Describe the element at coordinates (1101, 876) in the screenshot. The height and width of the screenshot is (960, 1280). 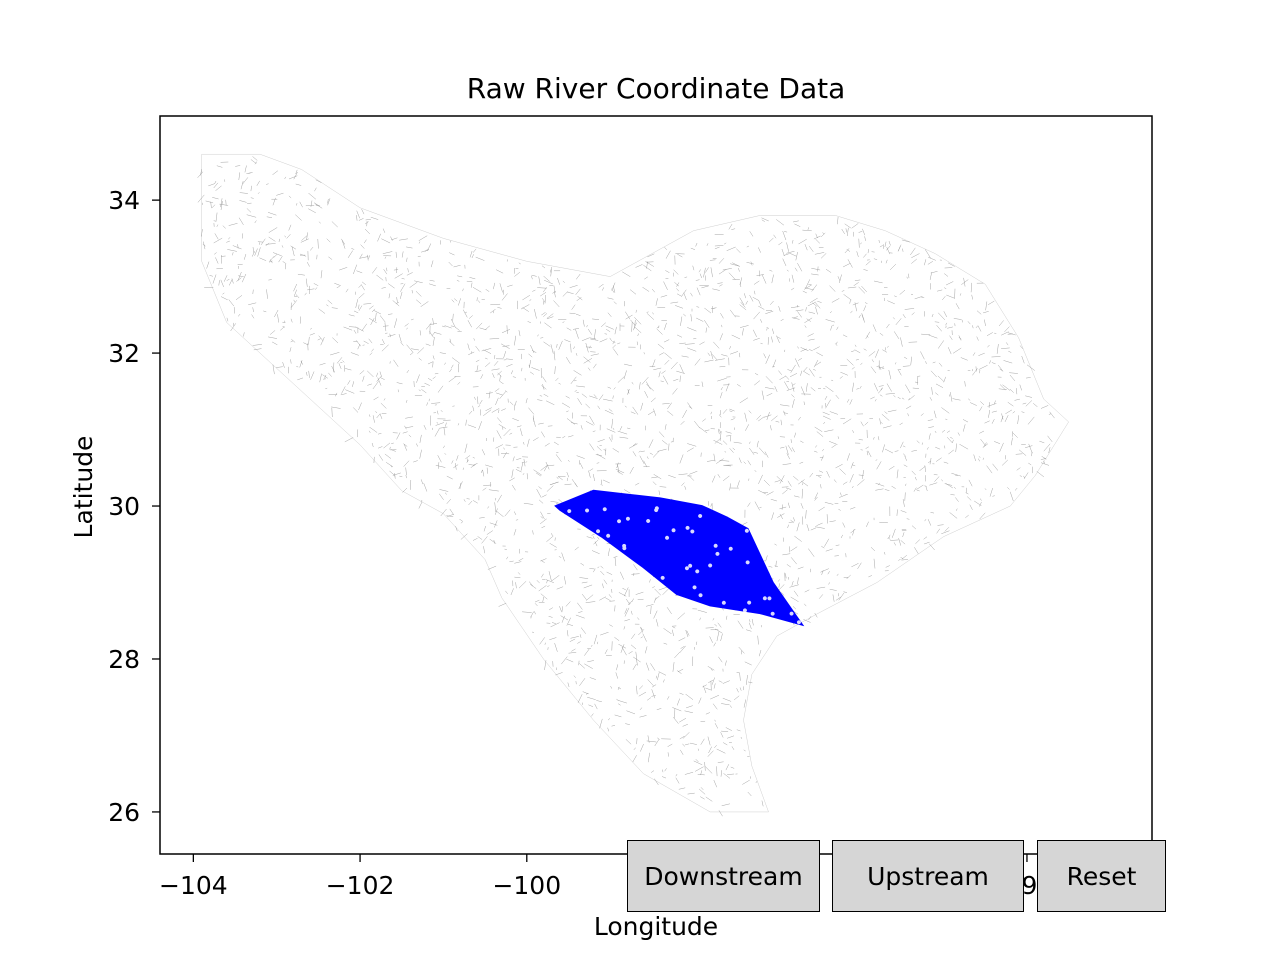
I see `reset-button: Reset` at that location.